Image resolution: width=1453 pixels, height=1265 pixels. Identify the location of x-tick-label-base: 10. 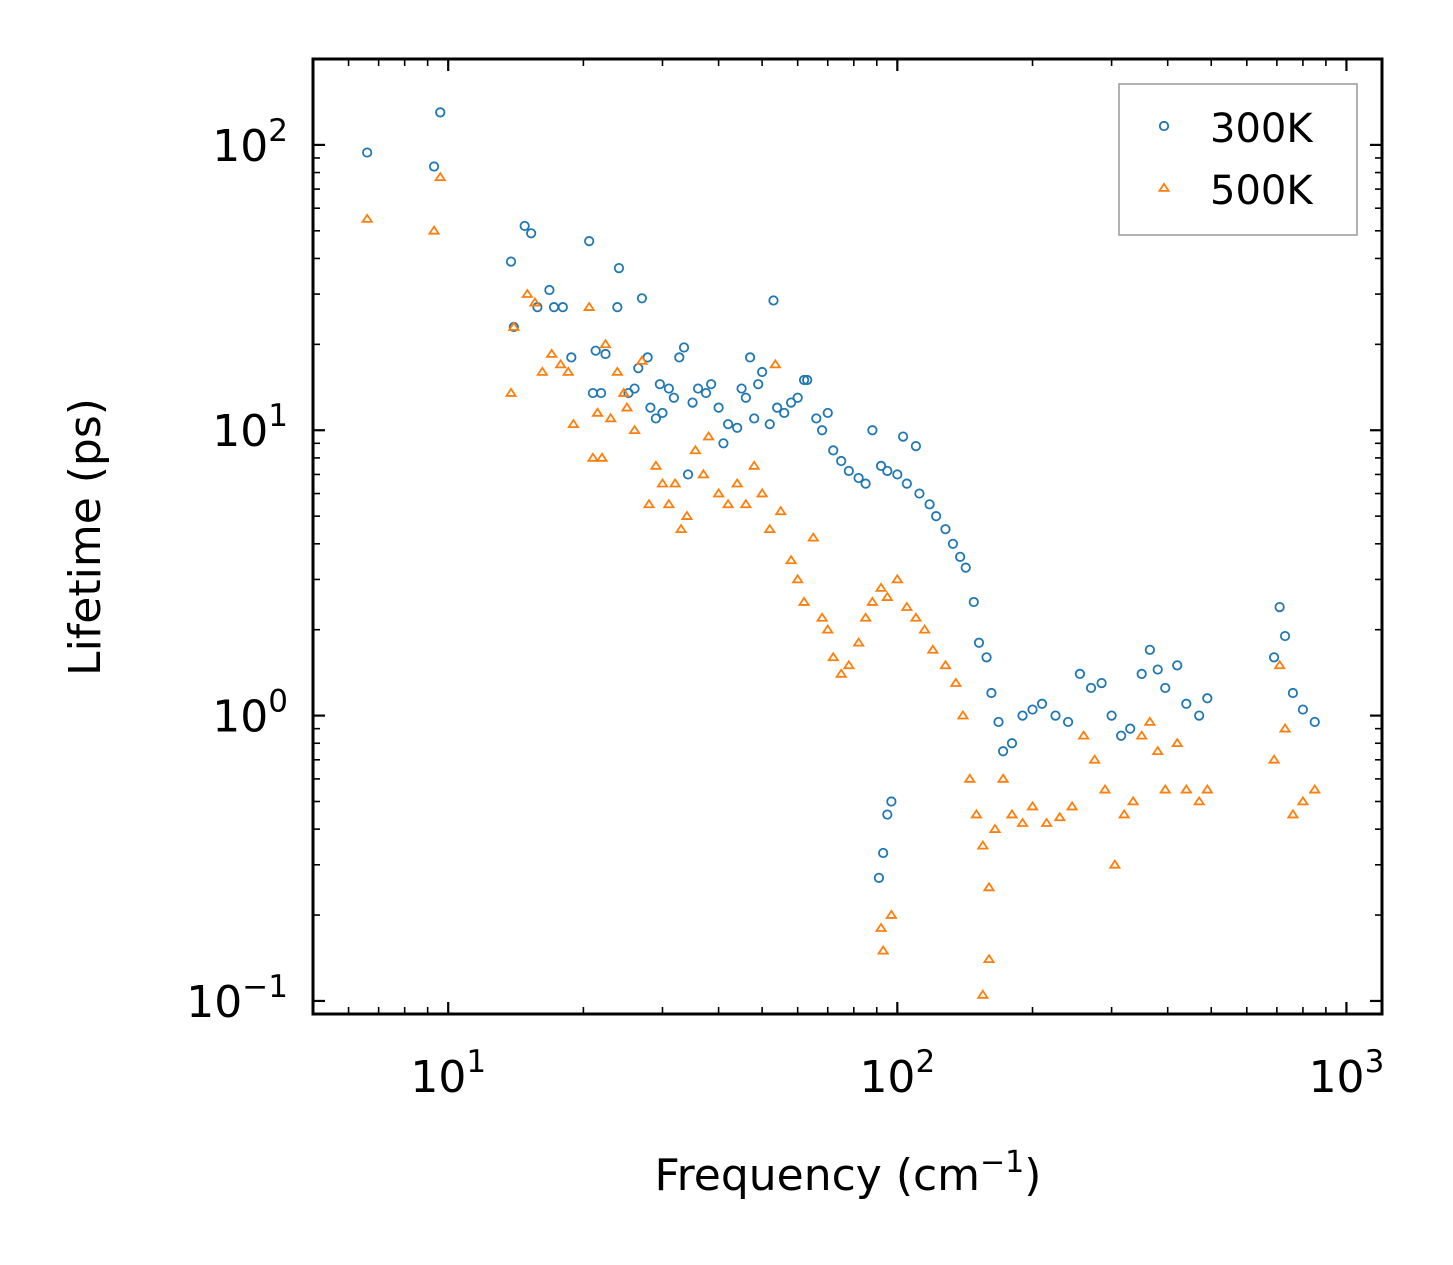
(1337, 1077).